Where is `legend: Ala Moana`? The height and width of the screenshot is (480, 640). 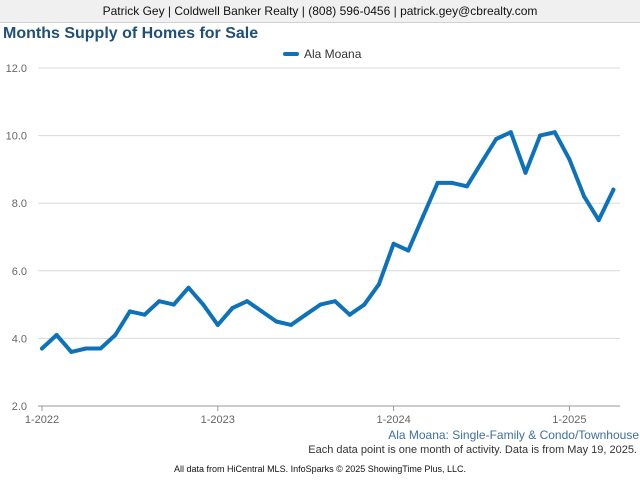 legend: Ala Moana is located at coordinates (322, 54).